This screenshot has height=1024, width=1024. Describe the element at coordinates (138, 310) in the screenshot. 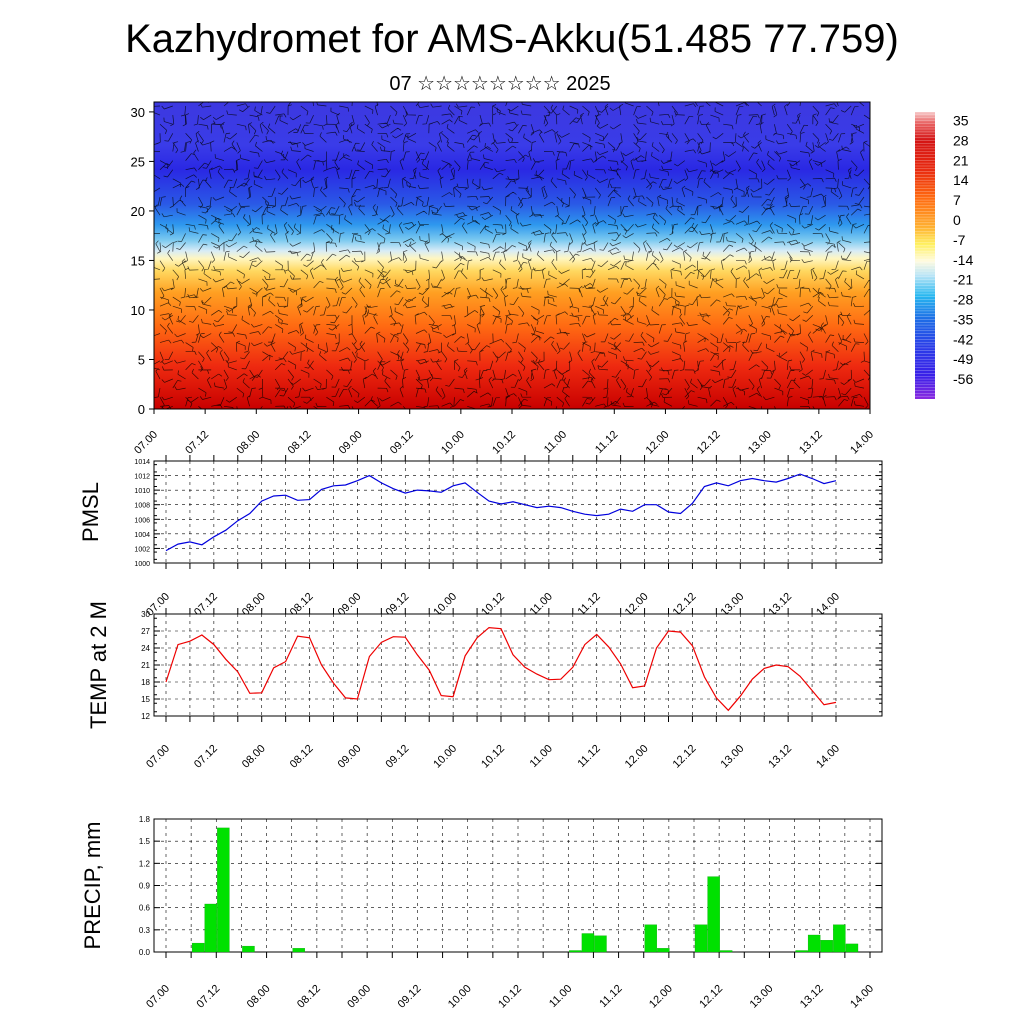

I see `cross-section-y-tick-label: 10` at that location.